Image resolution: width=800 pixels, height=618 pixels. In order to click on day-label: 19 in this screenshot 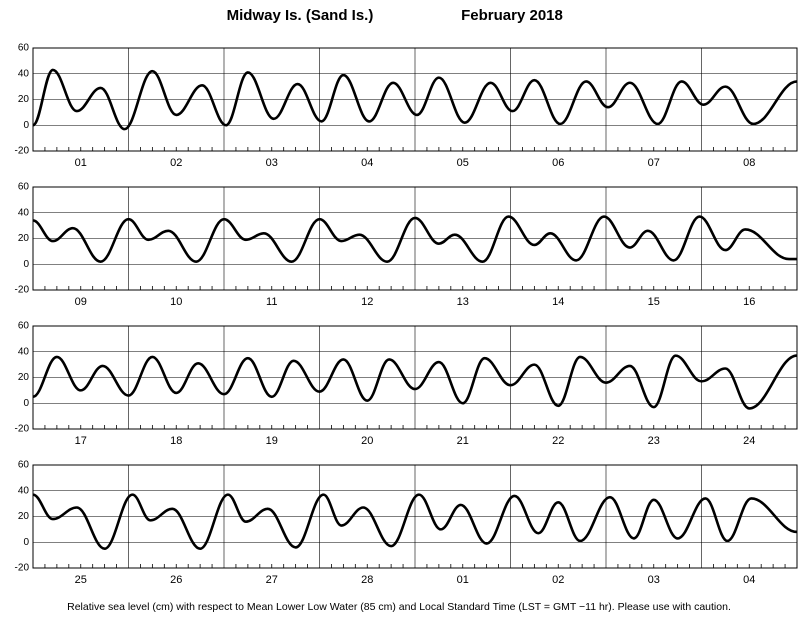, I will do `click(272, 441)`.